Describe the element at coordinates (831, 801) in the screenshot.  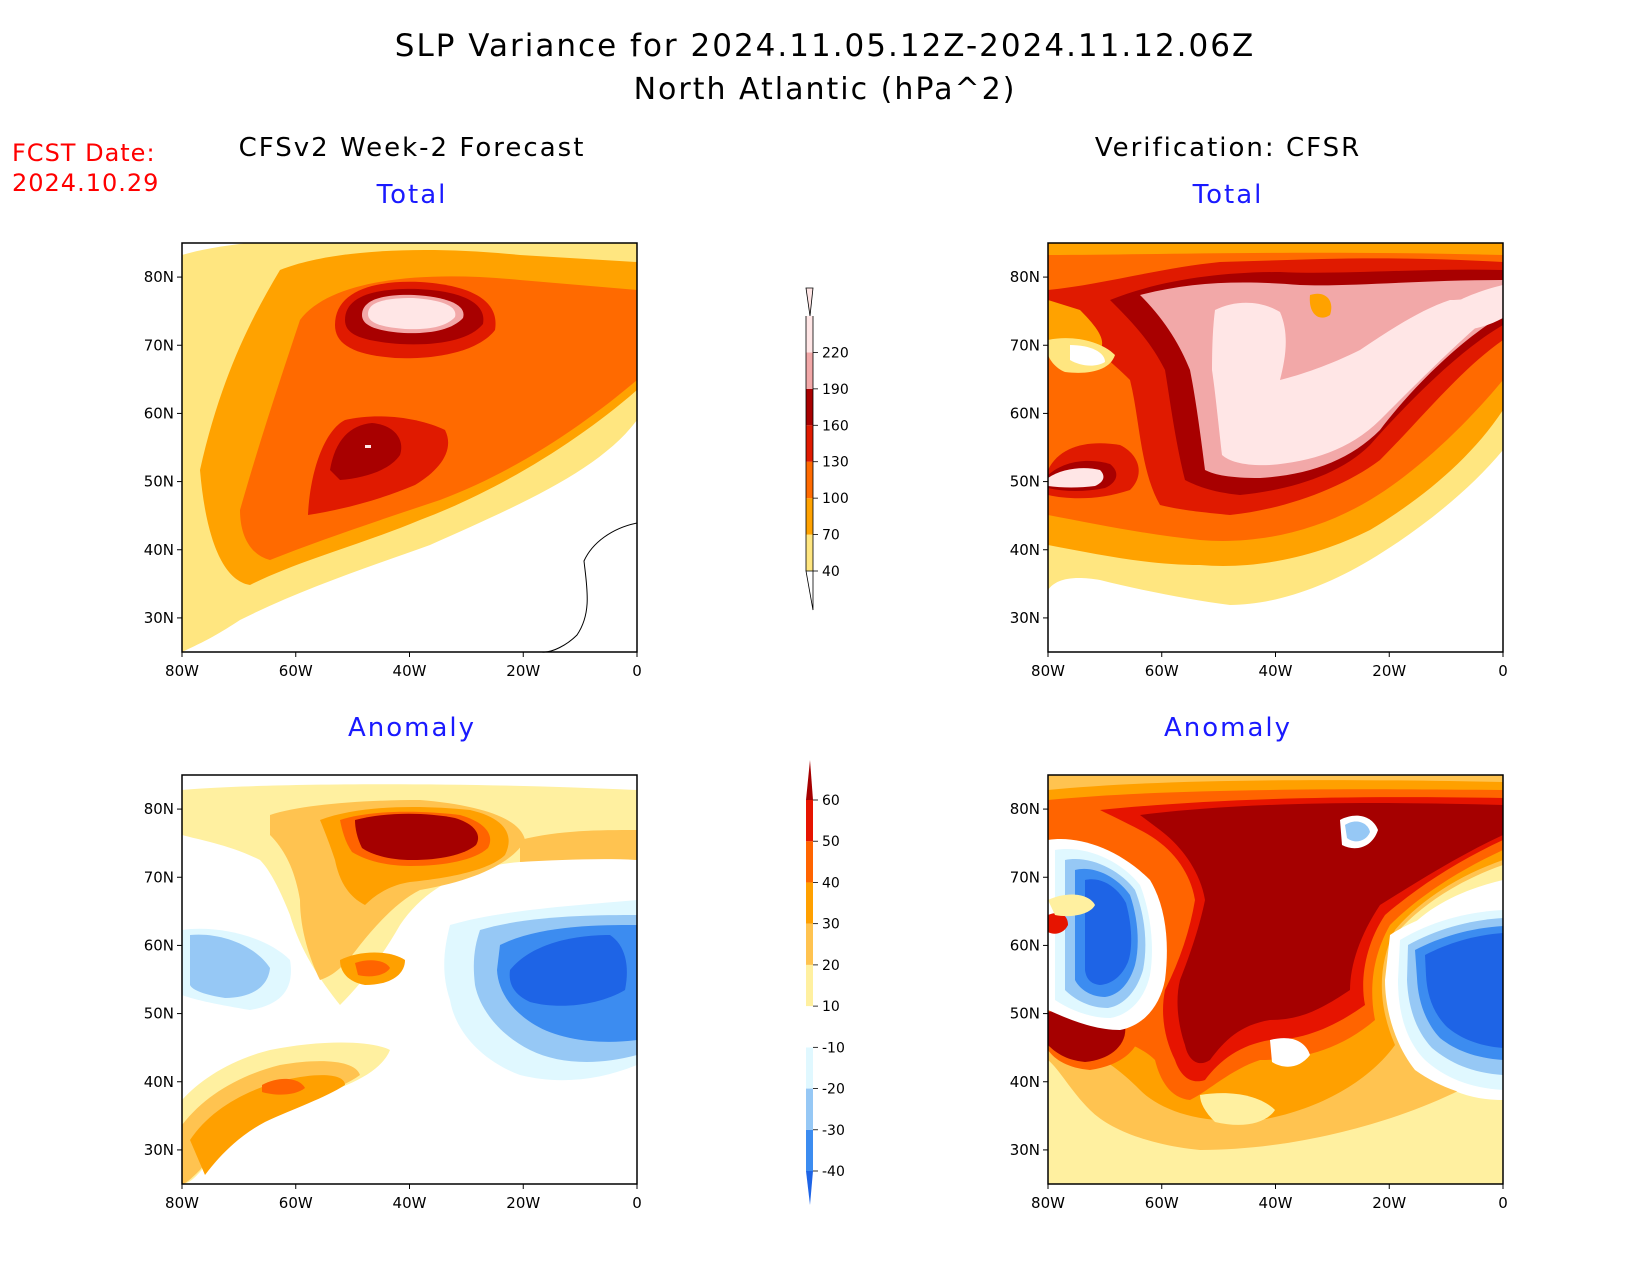
I see `colorbar-anomaly-label: 60` at that location.